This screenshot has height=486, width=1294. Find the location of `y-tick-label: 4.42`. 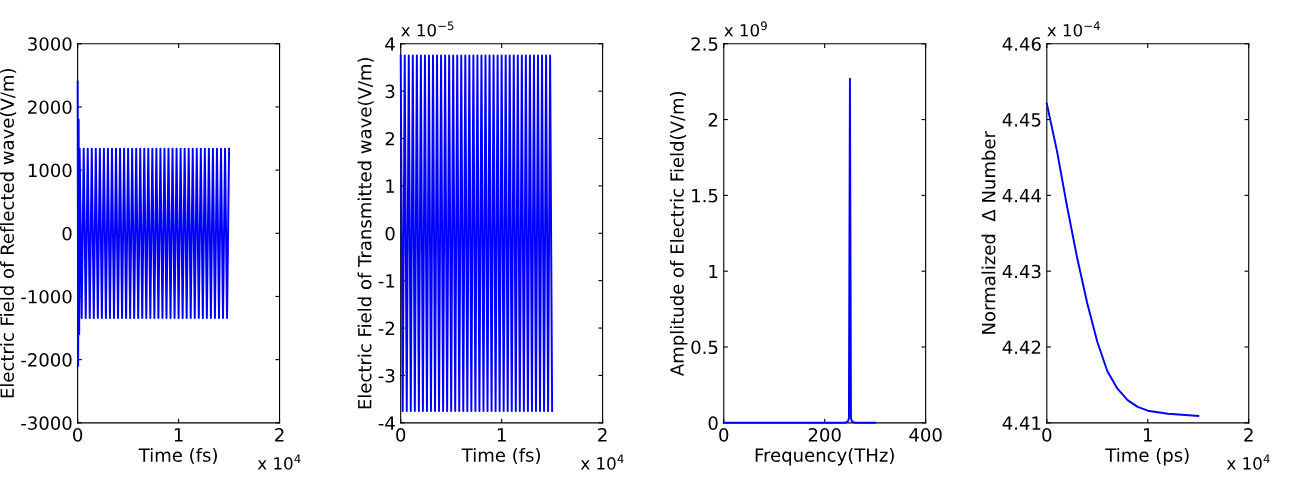

y-tick-label: 4.42 is located at coordinates (1021, 347).